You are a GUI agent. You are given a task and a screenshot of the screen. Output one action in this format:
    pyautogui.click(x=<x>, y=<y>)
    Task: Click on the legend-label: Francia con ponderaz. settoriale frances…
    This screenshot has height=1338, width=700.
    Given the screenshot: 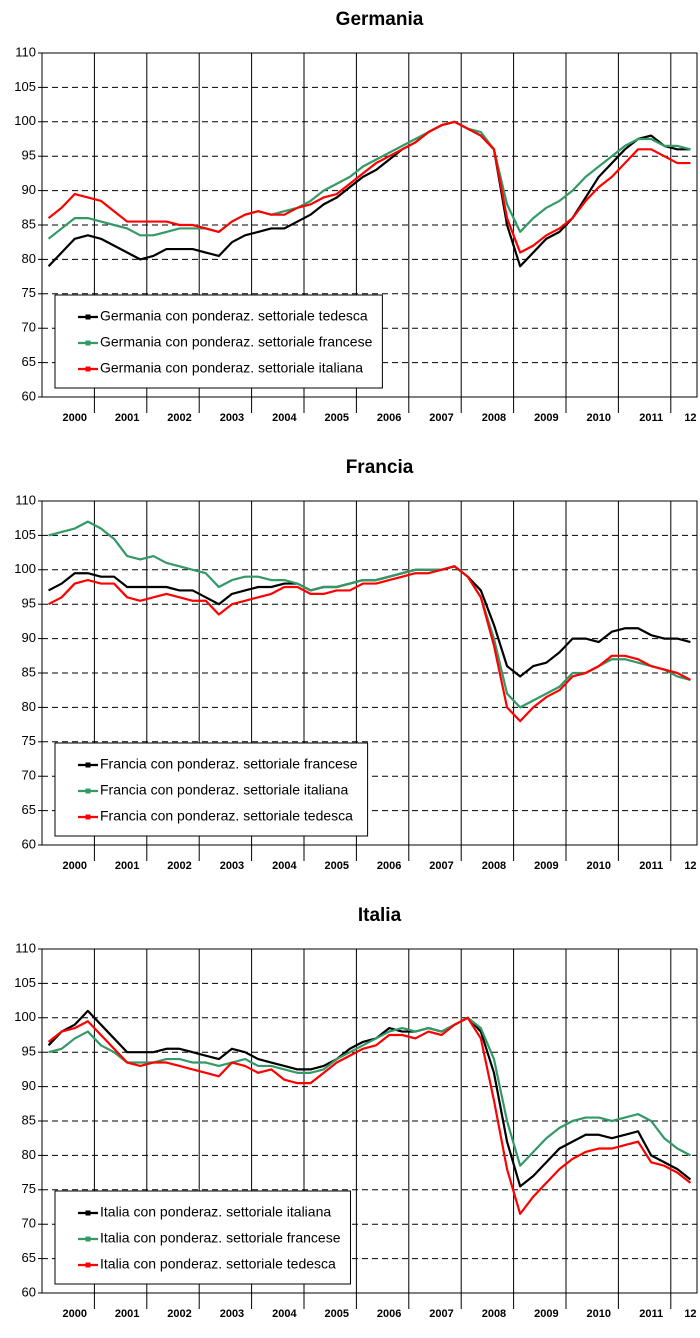 What is the action you would take?
    pyautogui.click(x=229, y=764)
    